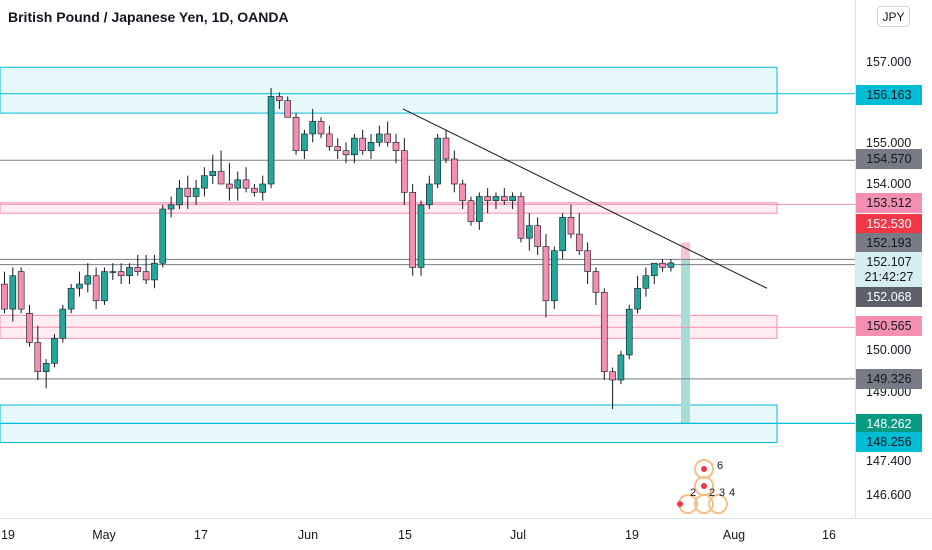 This screenshot has height=550, width=932. What do you see at coordinates (308, 535) in the screenshot?
I see `time-tick-label: Jun` at bounding box center [308, 535].